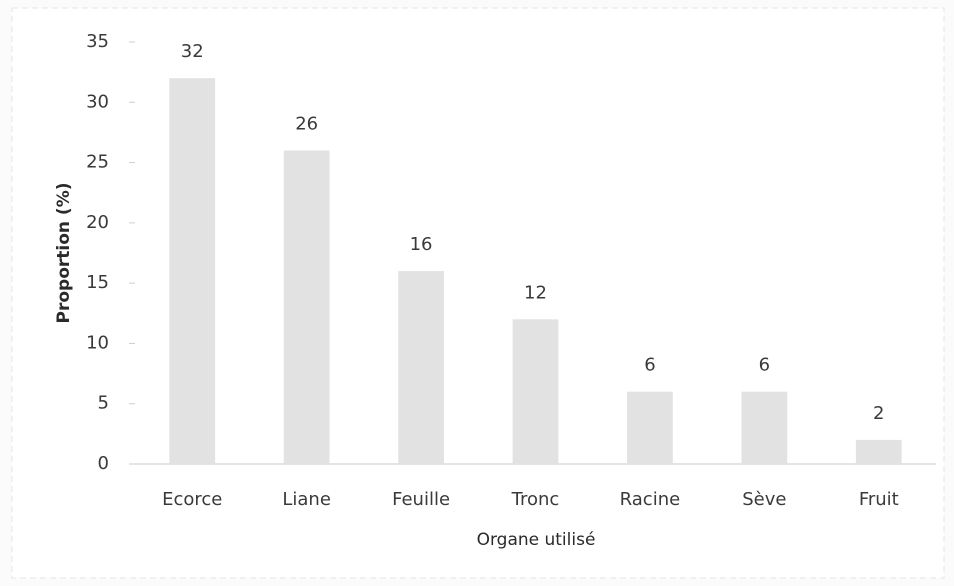 This screenshot has width=954, height=586. I want to click on y-tick-label: 20, so click(97, 222).